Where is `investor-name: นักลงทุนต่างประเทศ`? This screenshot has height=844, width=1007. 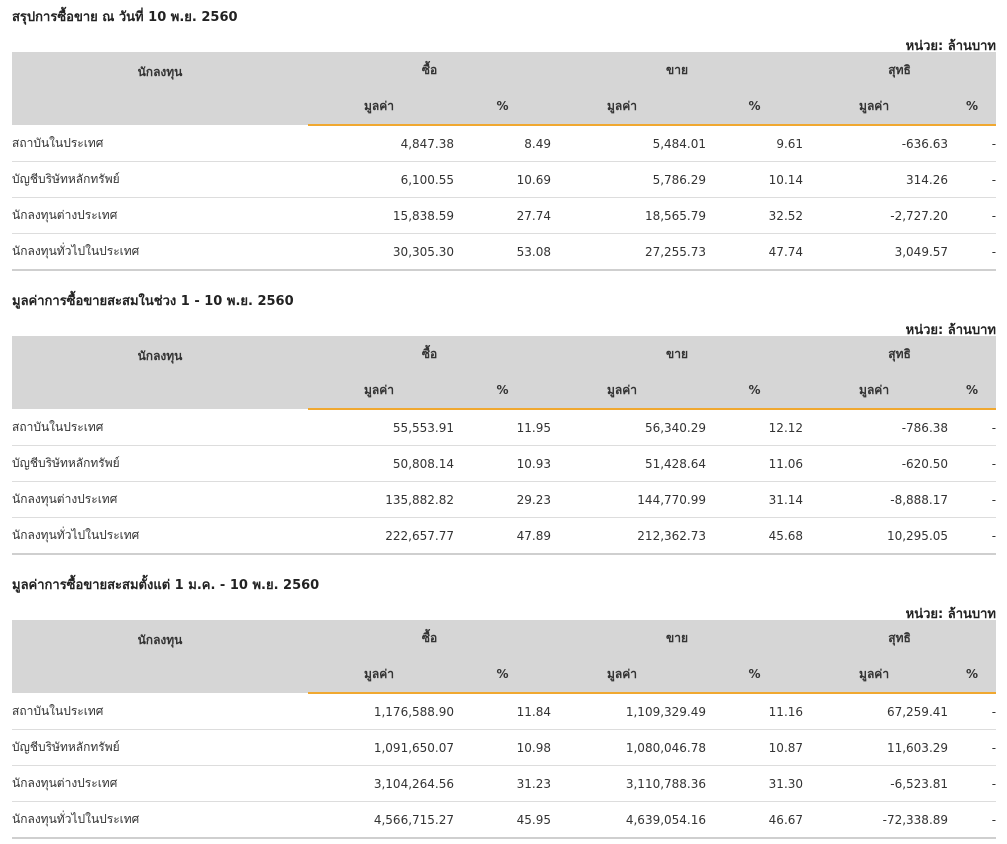
investor-name: นักลงทุนต่างประเทศ is located at coordinates (160, 215).